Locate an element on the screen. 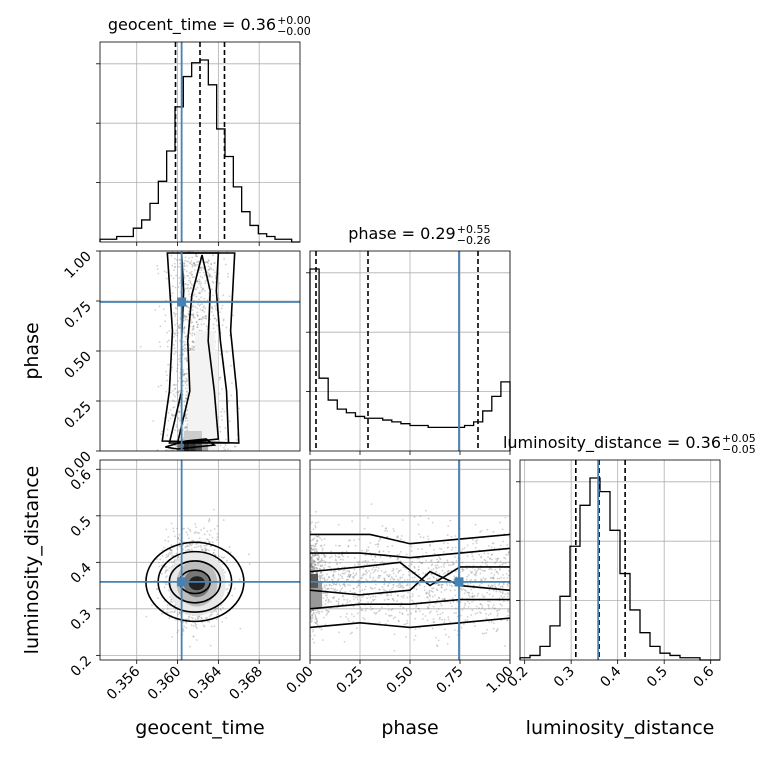  title-main: geocent_time = 0.36 is located at coordinates (192, 25).